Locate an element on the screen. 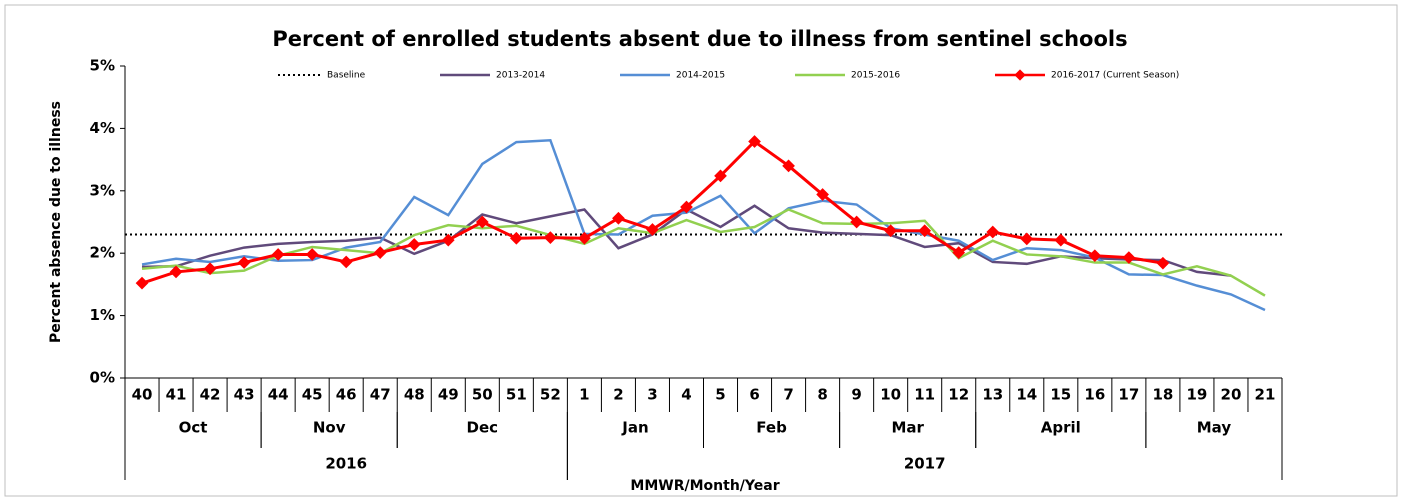 The image size is (1403, 502). y-tick-label: 1% is located at coordinates (102, 315).